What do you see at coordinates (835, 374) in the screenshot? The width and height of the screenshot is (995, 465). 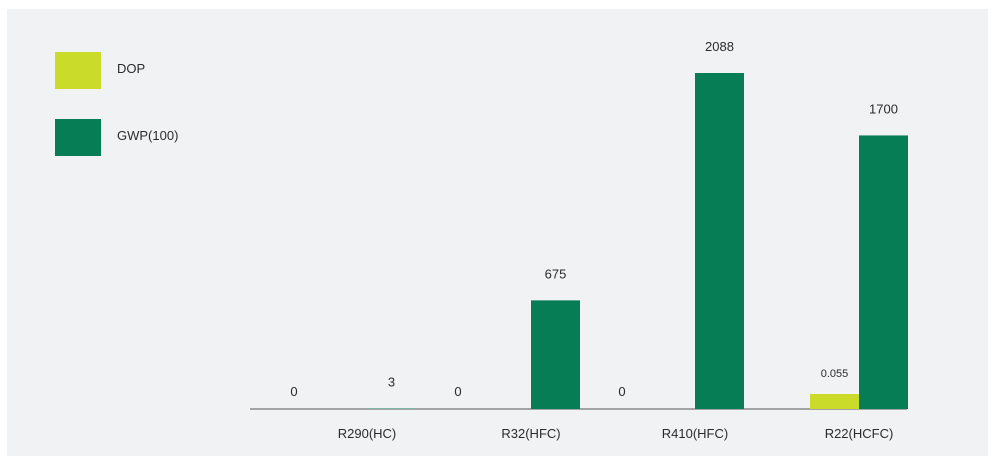 I see `data-label-dop-3: 0.055` at bounding box center [835, 374].